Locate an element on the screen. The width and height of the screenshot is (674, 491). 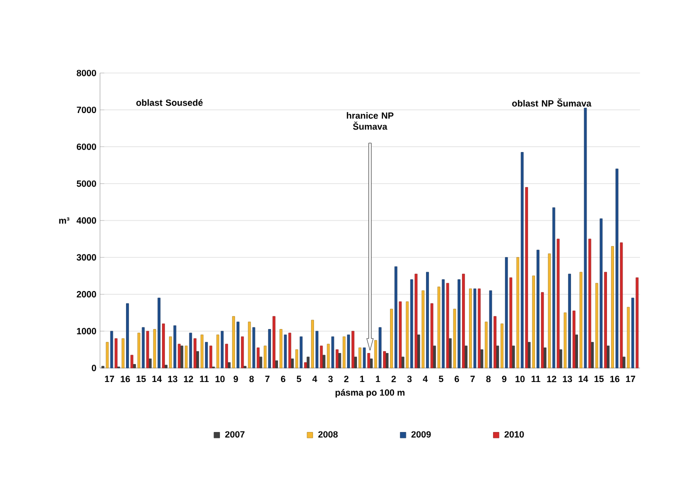
y-axis-title: m³ is located at coordinates (64, 220).